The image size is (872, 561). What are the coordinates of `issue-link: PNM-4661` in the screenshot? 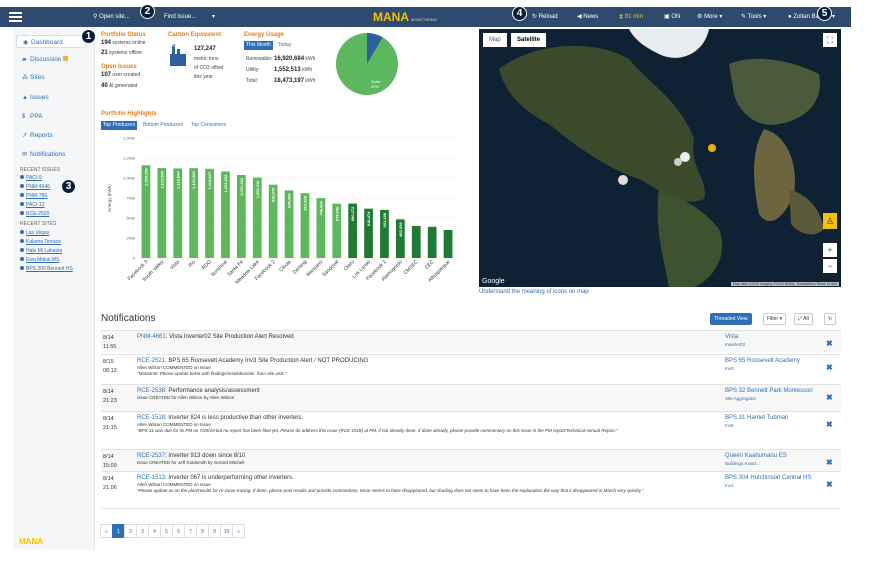 It's located at (151, 337).